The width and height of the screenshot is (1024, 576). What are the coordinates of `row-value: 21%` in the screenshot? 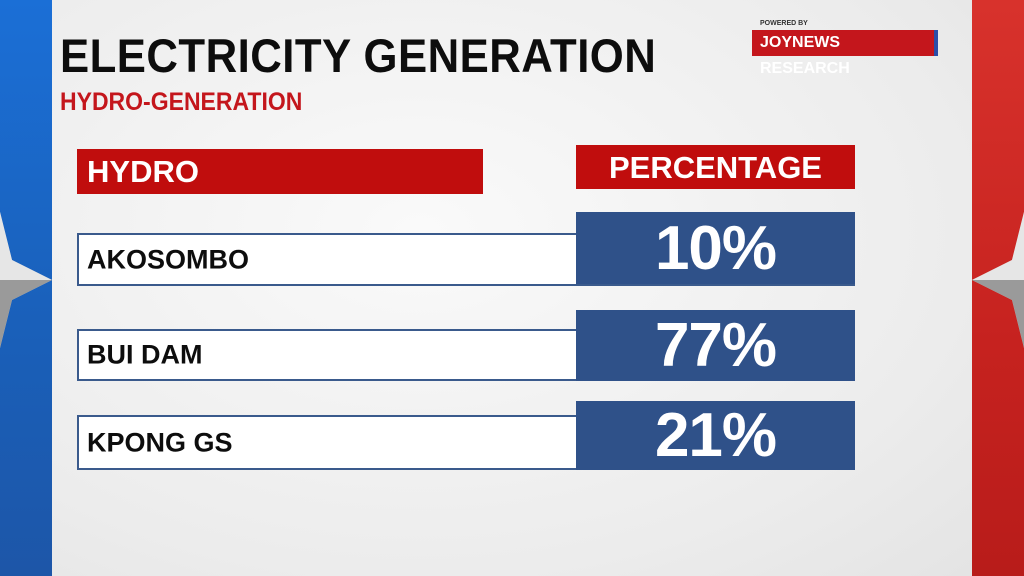 It's located at (715, 435).